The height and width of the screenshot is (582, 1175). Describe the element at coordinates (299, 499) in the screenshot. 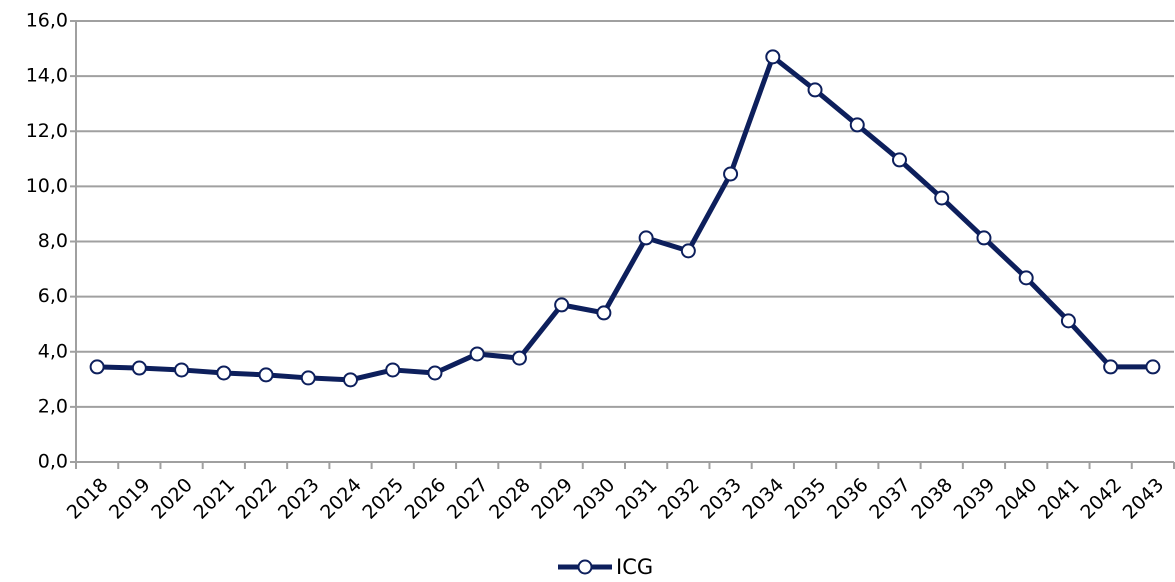

I see `x-tick-label: 2023` at that location.